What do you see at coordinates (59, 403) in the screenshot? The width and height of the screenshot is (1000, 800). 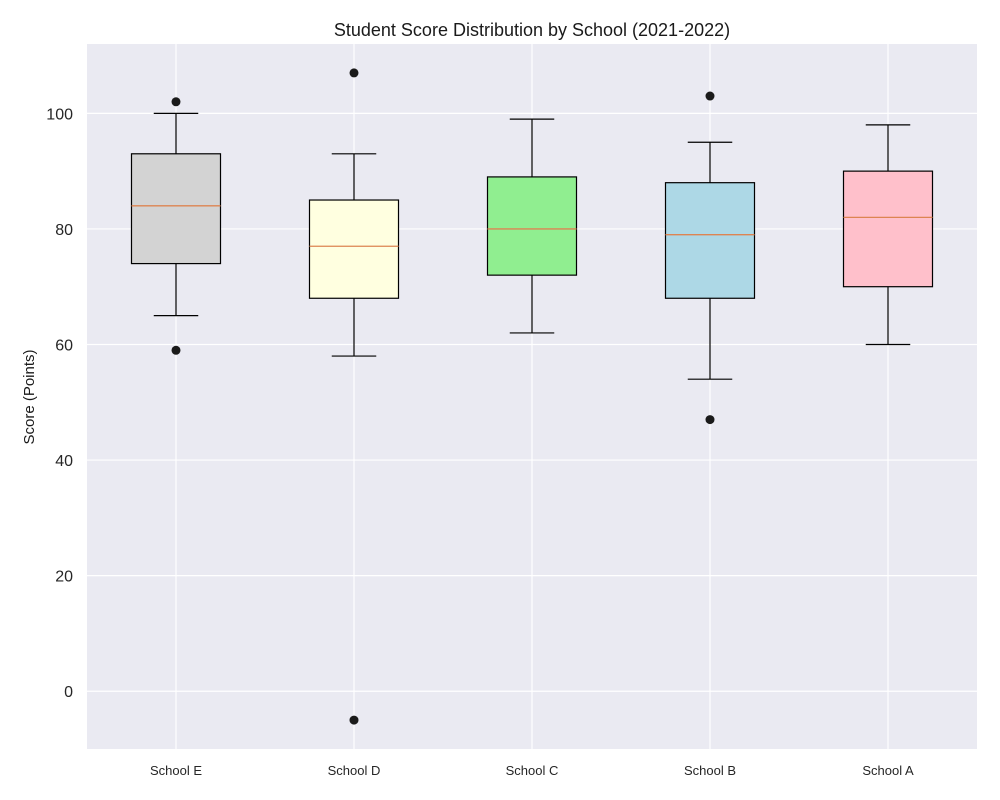 I see `y-axis-ticks: 0 20 40 60 80 100` at bounding box center [59, 403].